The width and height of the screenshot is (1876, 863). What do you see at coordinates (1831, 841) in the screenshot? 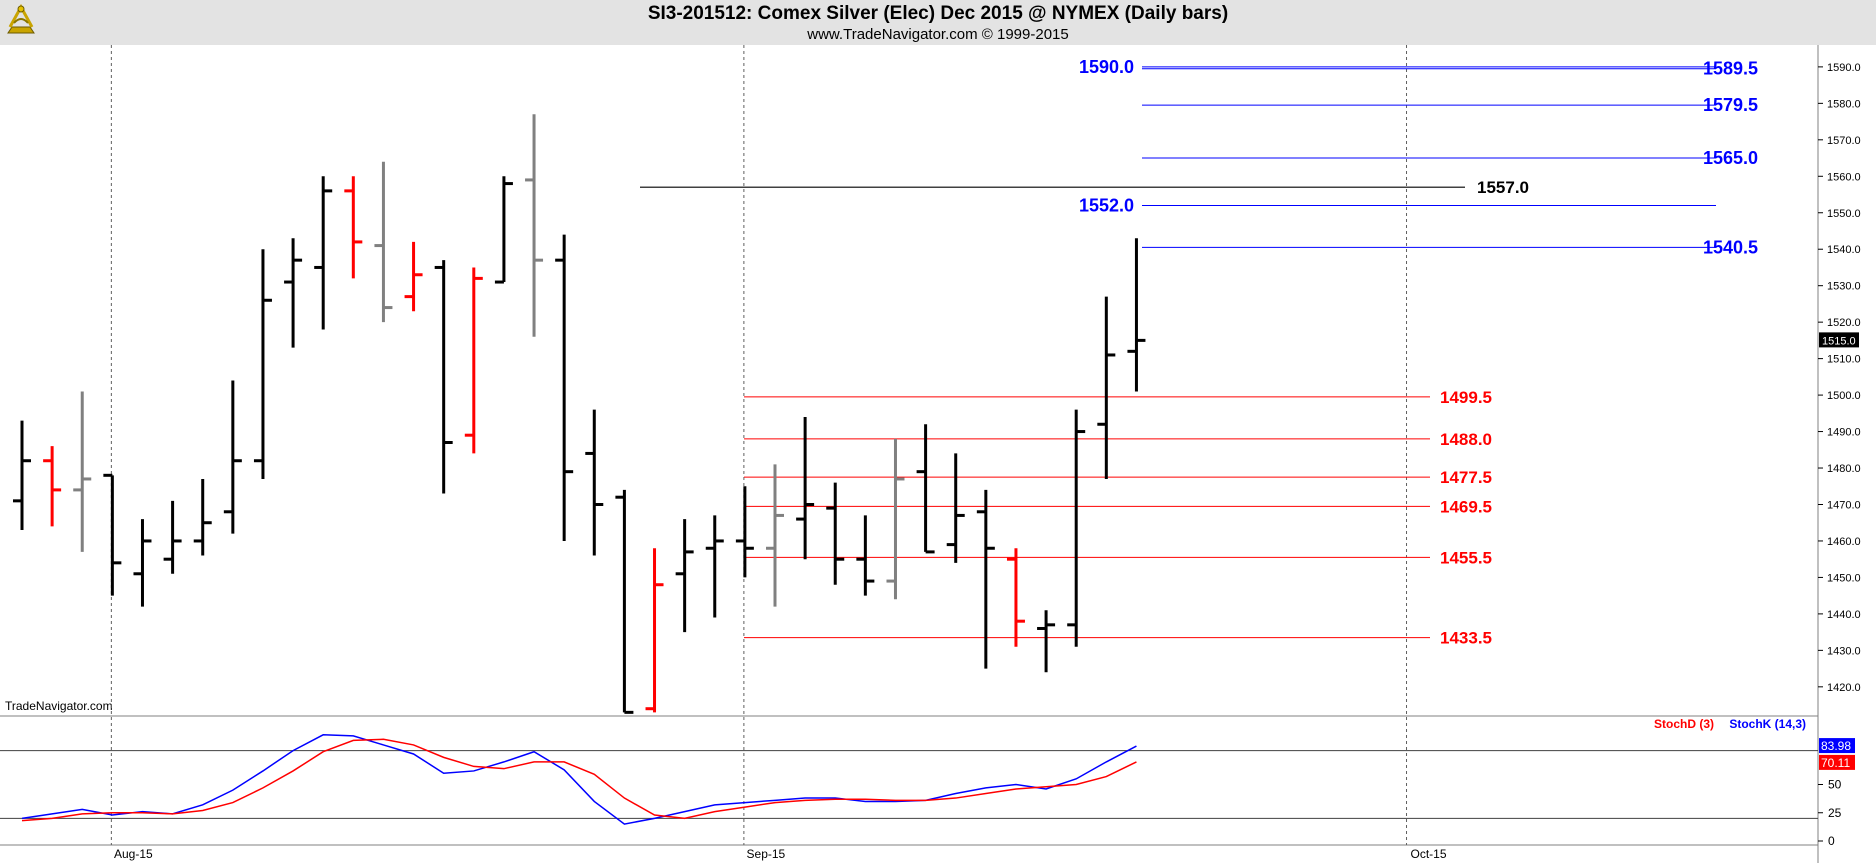
I see `stoch-y-tick-label: 0` at bounding box center [1831, 841].